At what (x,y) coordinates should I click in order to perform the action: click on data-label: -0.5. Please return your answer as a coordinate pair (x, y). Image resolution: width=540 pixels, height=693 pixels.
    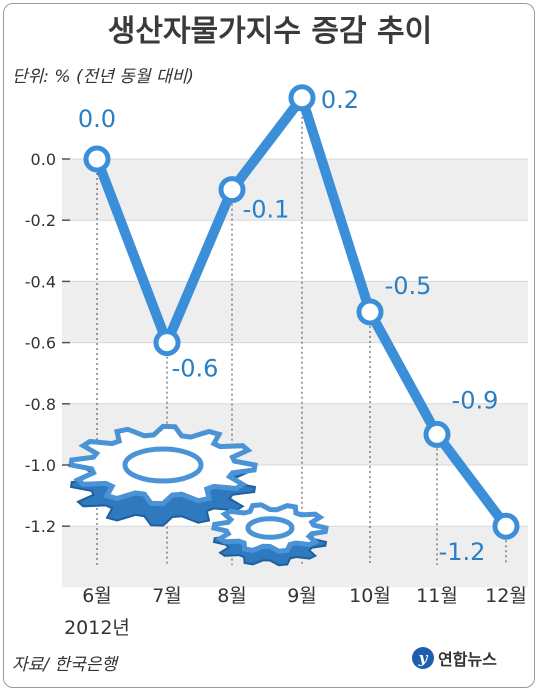
    Looking at the image, I should click on (408, 286).